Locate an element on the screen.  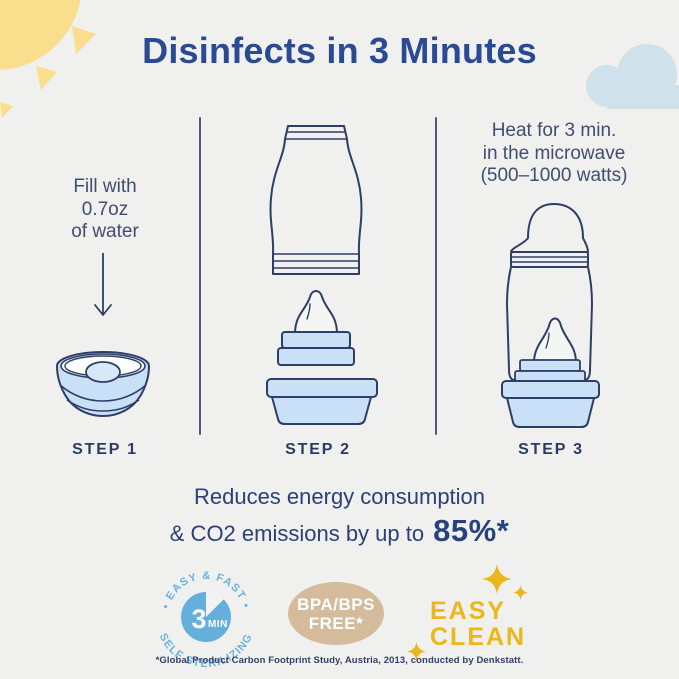
easy-clean-line2: CLEAN is located at coordinates (478, 637).